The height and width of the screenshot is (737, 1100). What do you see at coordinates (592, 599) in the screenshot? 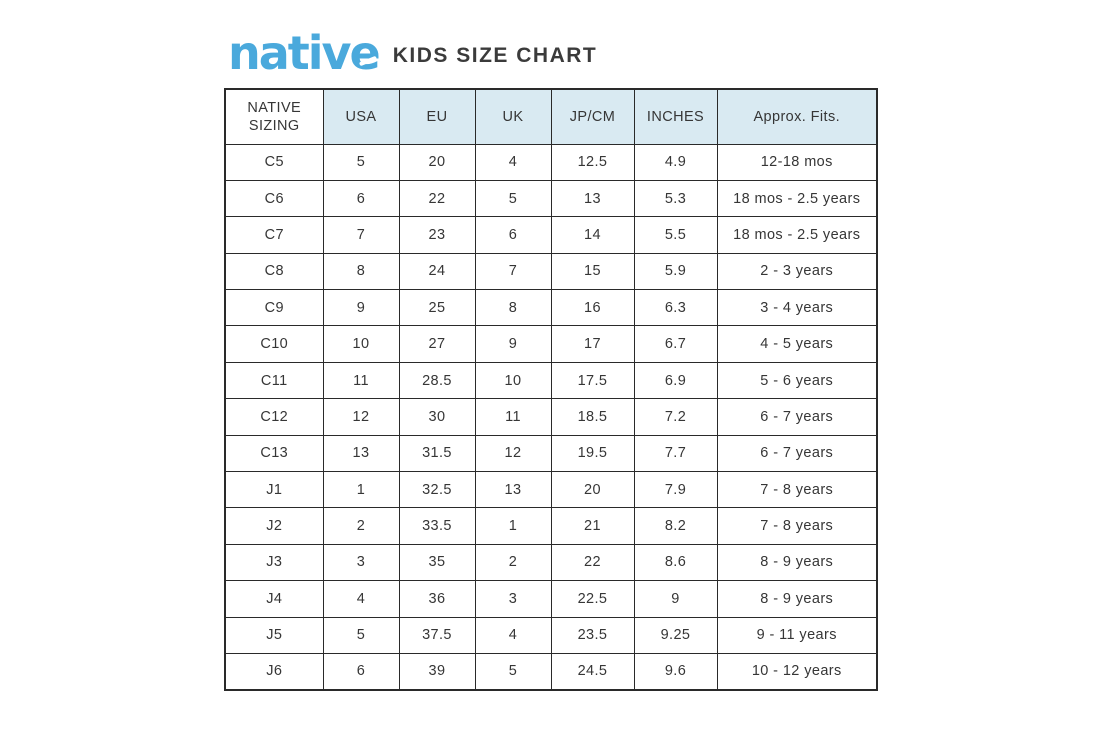
I see `table-cell: 22.5` at bounding box center [592, 599].